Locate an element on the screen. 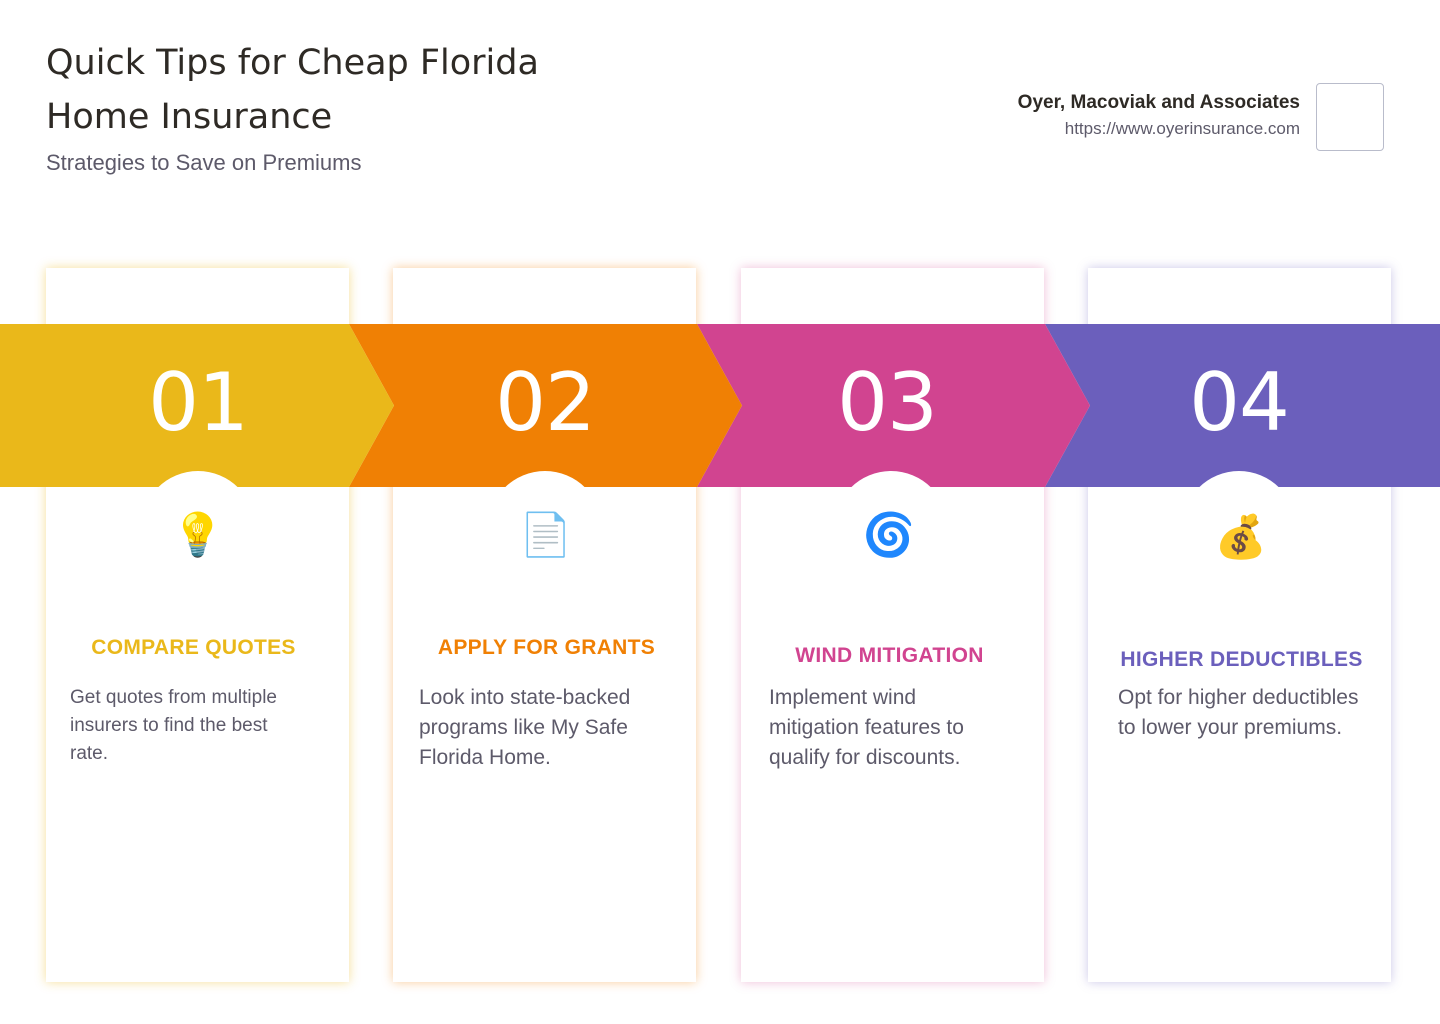 The image size is (1440, 1024). step-number-2: 02 is located at coordinates (545, 402).